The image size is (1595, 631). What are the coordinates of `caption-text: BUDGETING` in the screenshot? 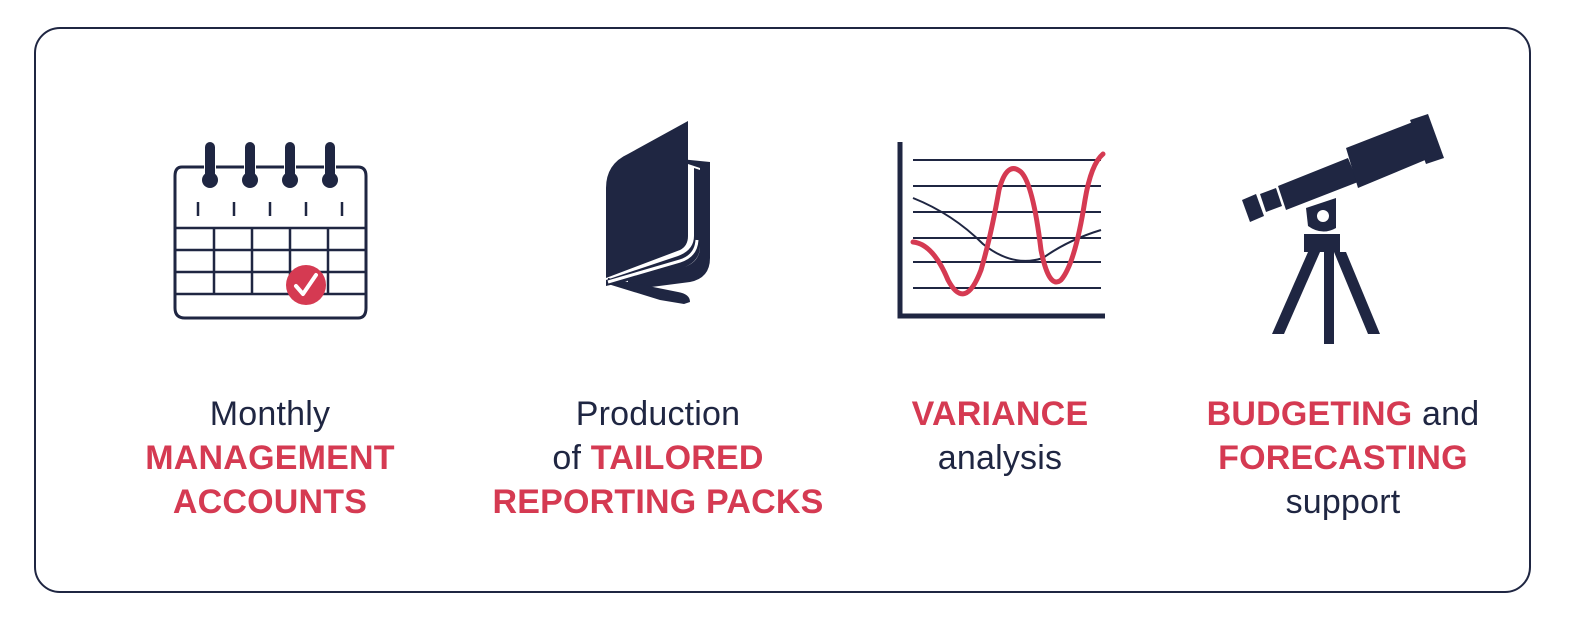 It's located at (1309, 414).